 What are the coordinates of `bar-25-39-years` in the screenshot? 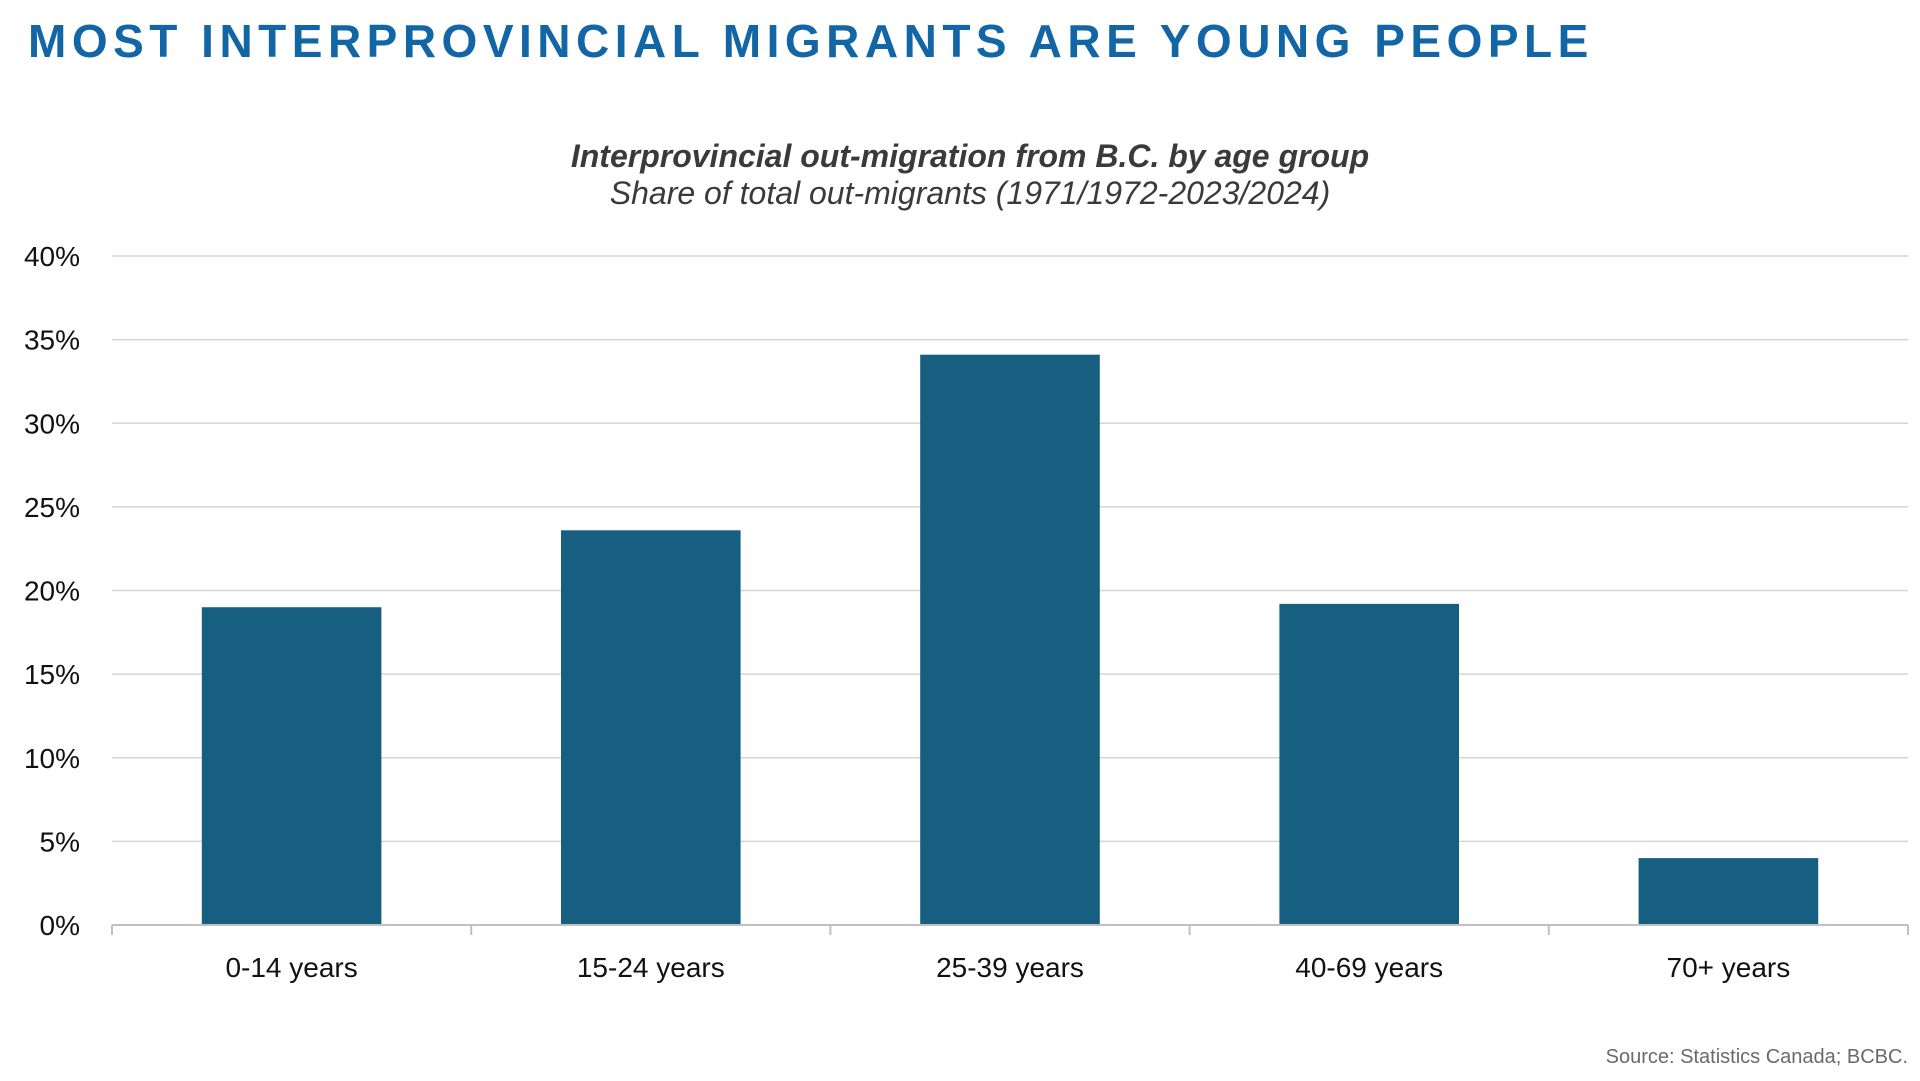 It's located at (1010, 639).